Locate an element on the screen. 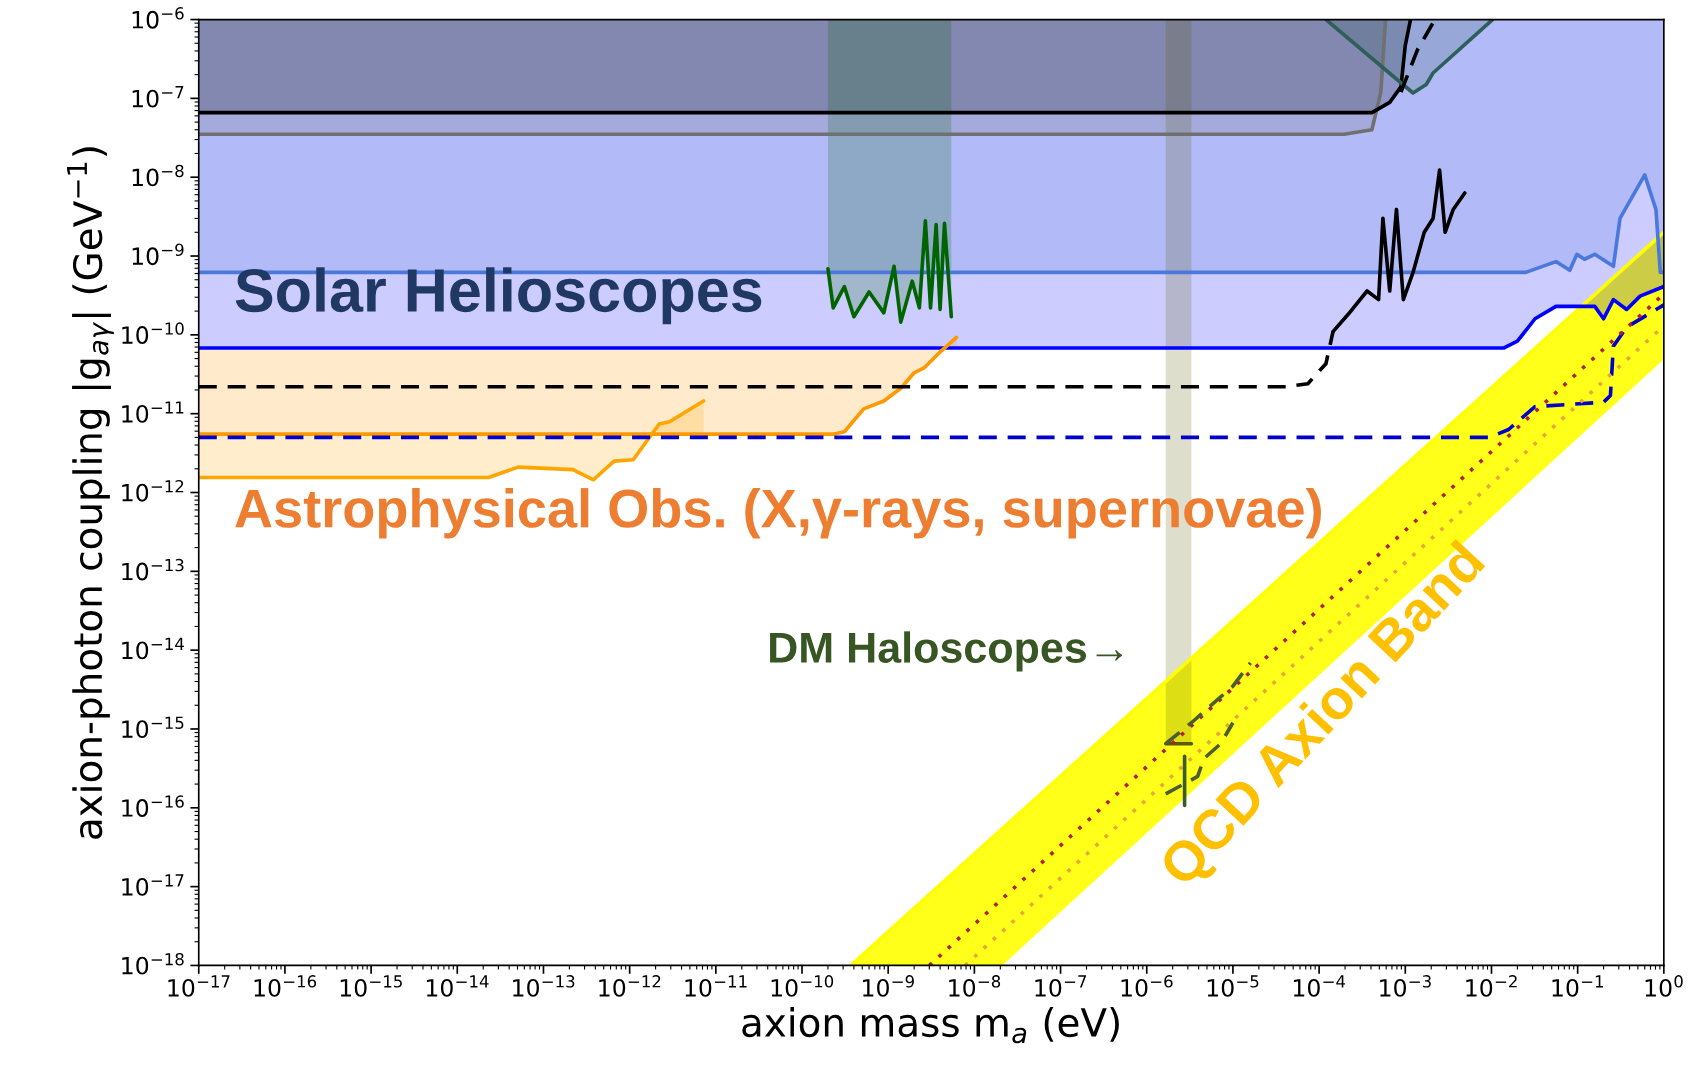 This screenshot has width=1703, height=1086. y-tick-label: 10$^{−8}$ is located at coordinates (158, 175).